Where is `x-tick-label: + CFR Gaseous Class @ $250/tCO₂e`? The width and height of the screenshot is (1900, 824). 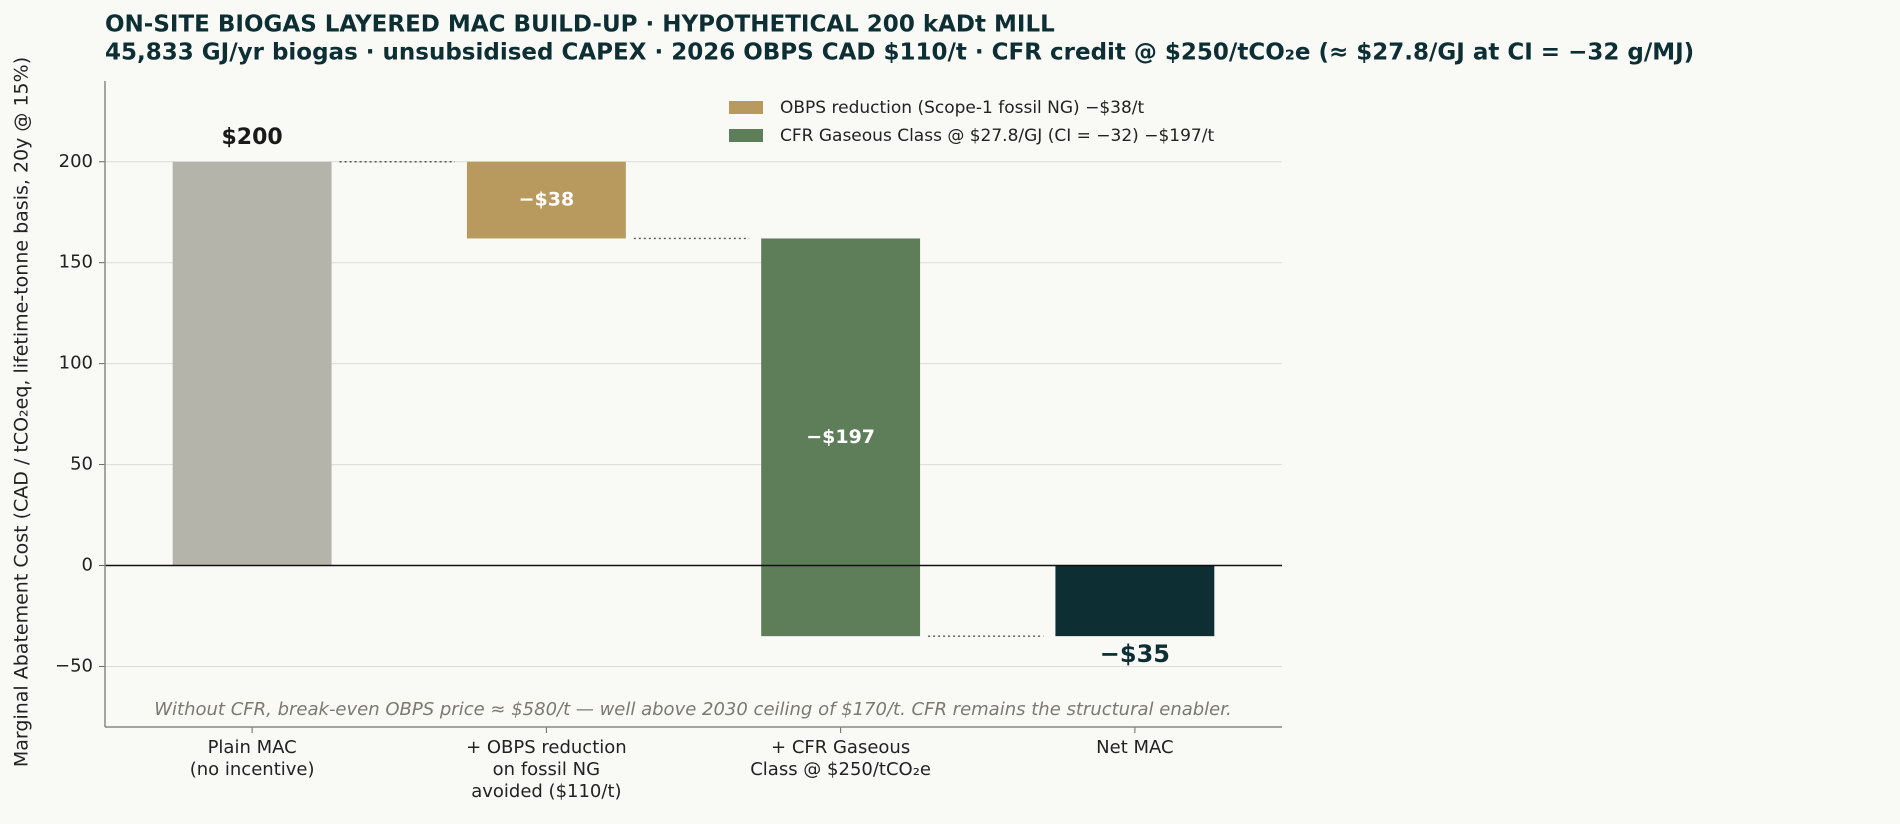
x-tick-label: + CFR Gaseous Class @ $250/tCO₂e is located at coordinates (840, 758).